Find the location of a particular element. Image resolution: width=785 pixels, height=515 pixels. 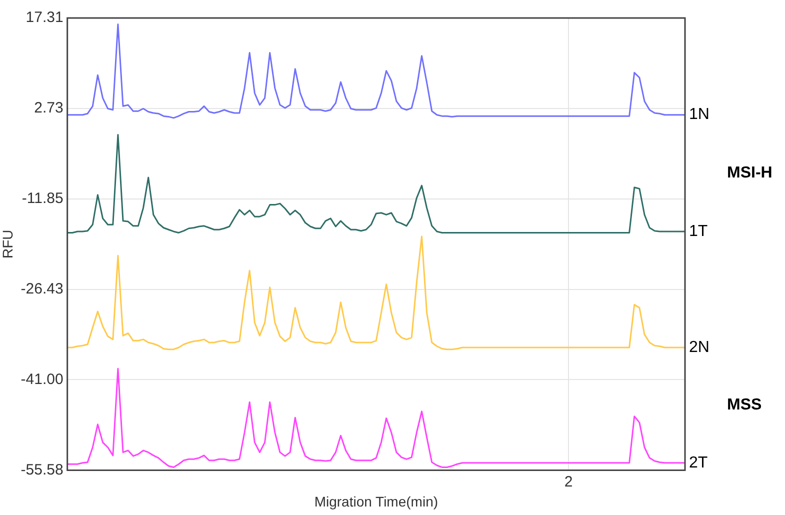

y-tick-label: 17.31 is located at coordinates (45, 17).